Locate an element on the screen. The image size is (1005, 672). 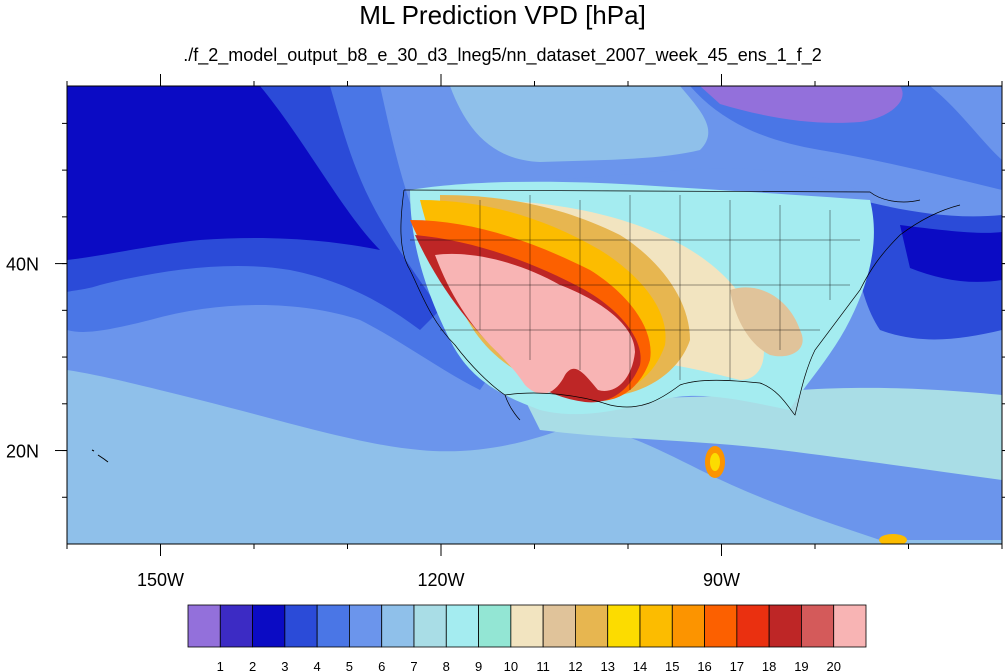
y-tick-label: 20N is located at coordinates (22, 452).